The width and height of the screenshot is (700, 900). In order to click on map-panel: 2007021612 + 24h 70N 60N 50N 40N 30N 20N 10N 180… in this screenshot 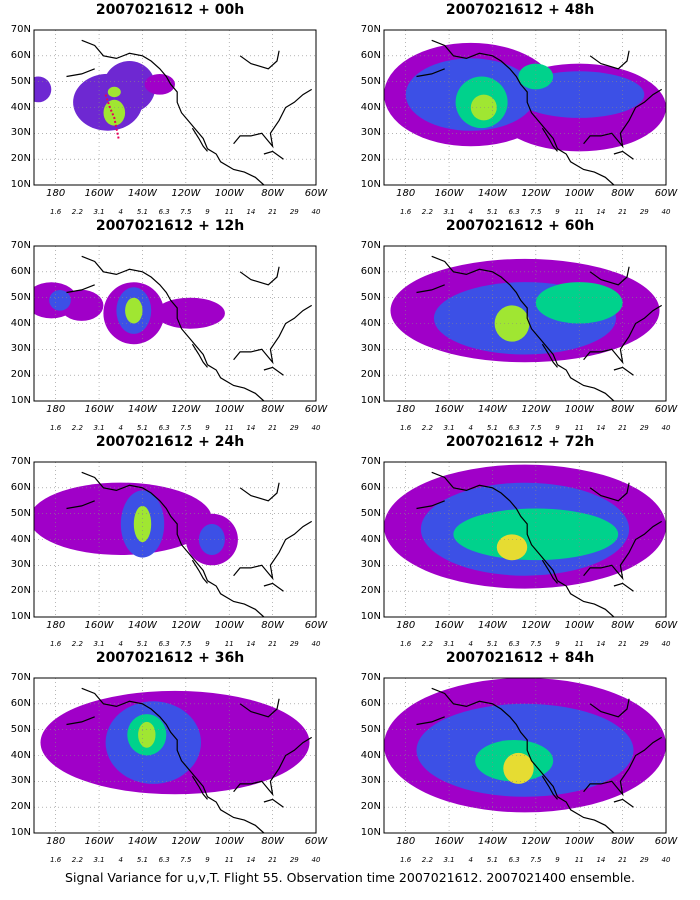, I will do `click(170, 541)`.